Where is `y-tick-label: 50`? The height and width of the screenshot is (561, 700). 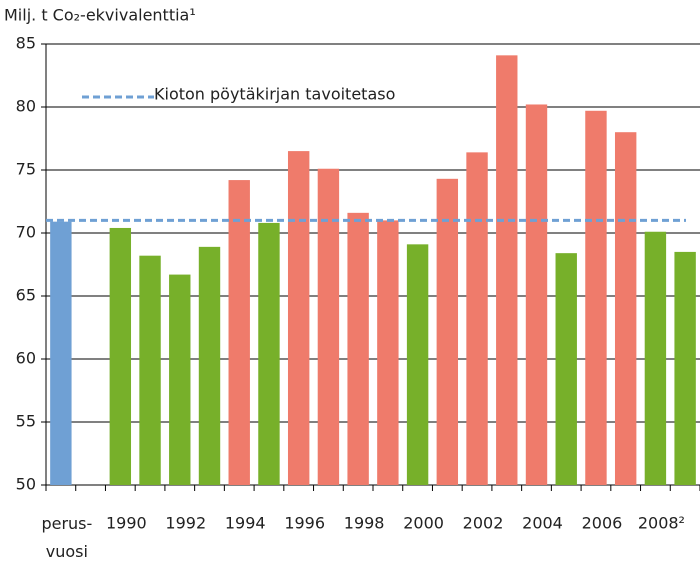
y-tick-label: 50 is located at coordinates (26, 484).